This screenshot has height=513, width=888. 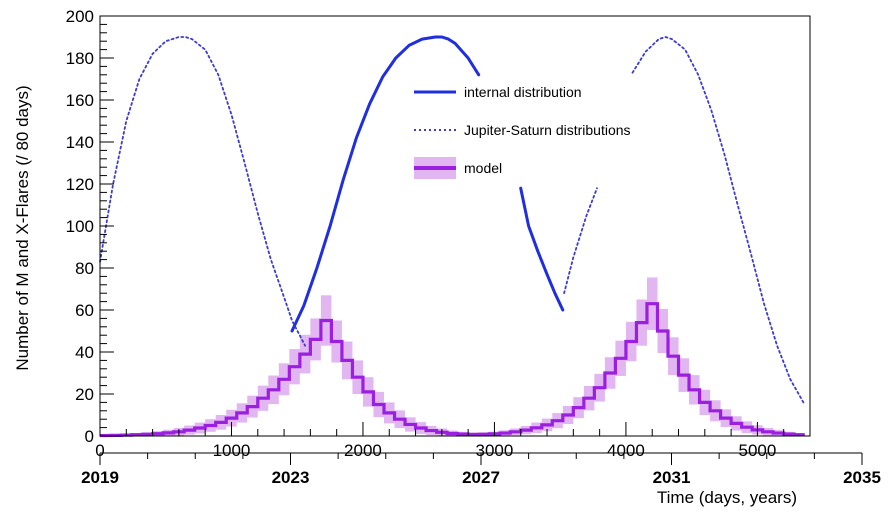 I want to click on x-tick-label: 1000, so click(x=232, y=450).